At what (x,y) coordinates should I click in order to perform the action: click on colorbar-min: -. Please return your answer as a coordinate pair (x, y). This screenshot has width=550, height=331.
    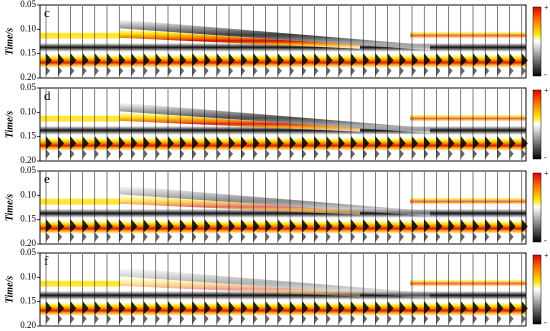
    Looking at the image, I should click on (545, 322).